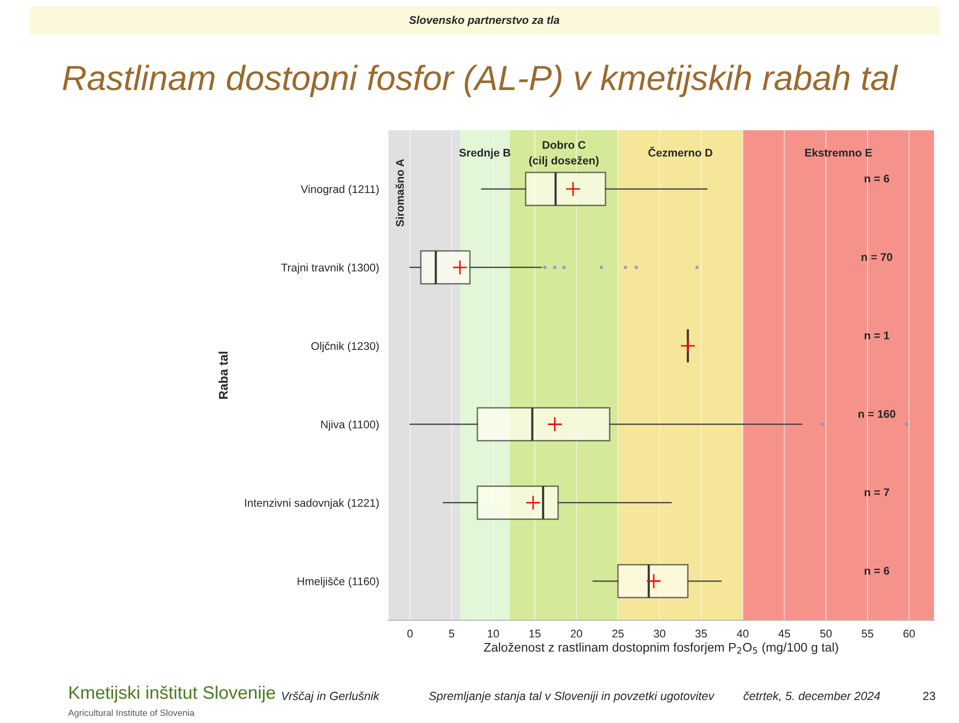 The height and width of the screenshot is (723, 959). What do you see at coordinates (877, 336) in the screenshot?
I see `annotation: n = 1` at bounding box center [877, 336].